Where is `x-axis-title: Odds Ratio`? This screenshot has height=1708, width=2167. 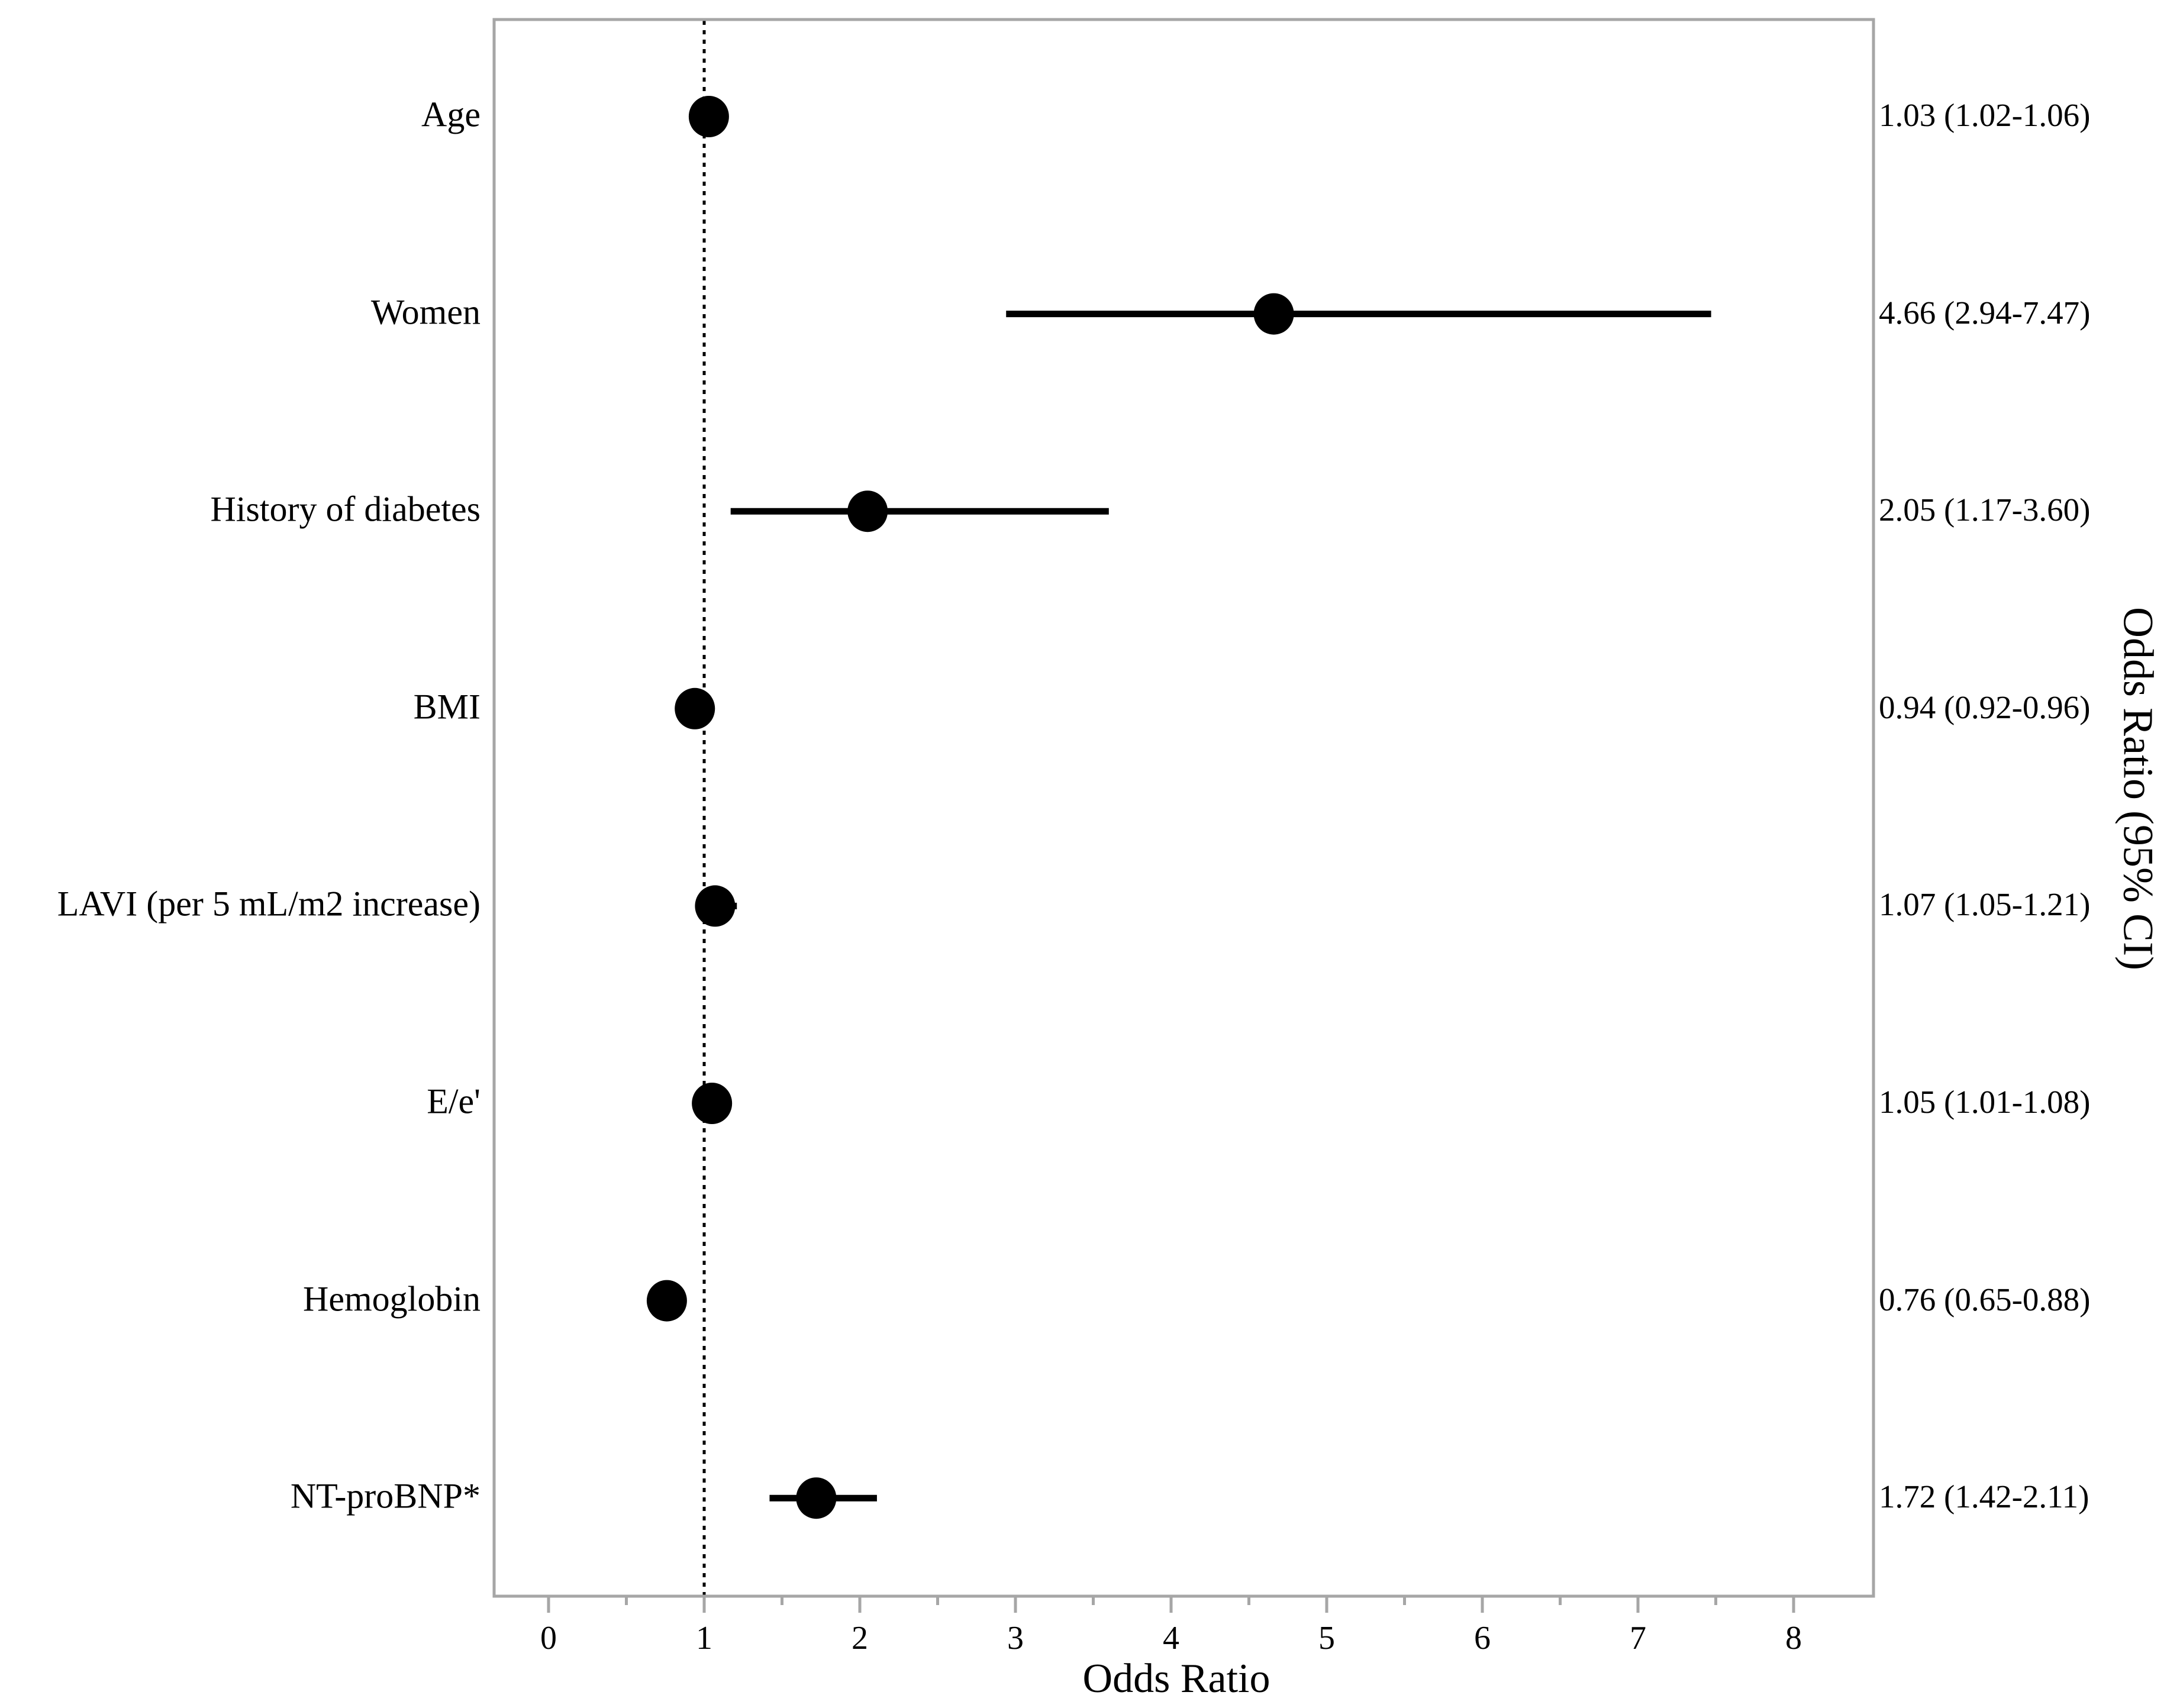 x-axis-title: Odds Ratio is located at coordinates (1176, 1678).